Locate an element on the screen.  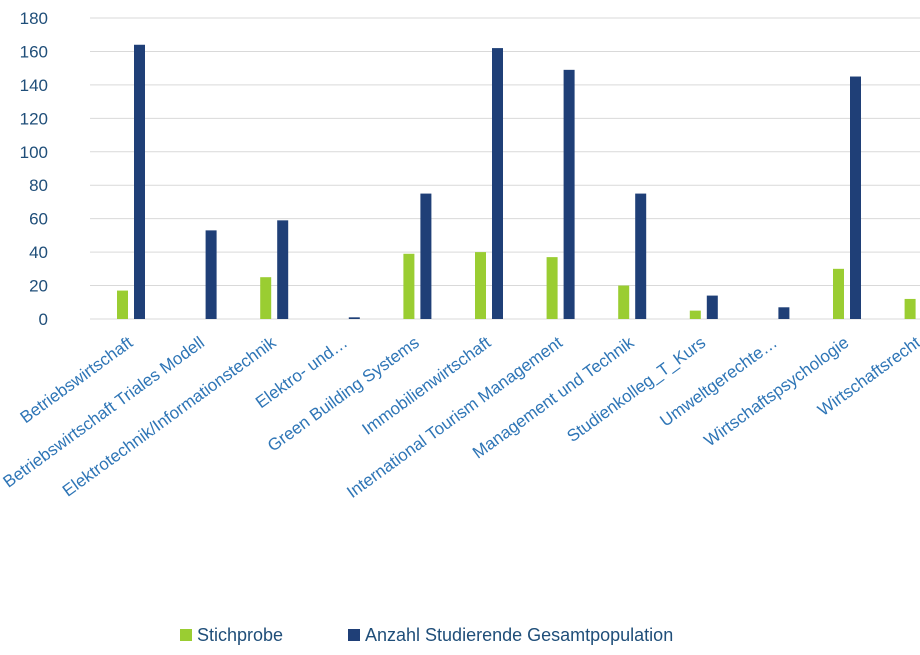
y-tick-label: 100 is located at coordinates (34, 152).